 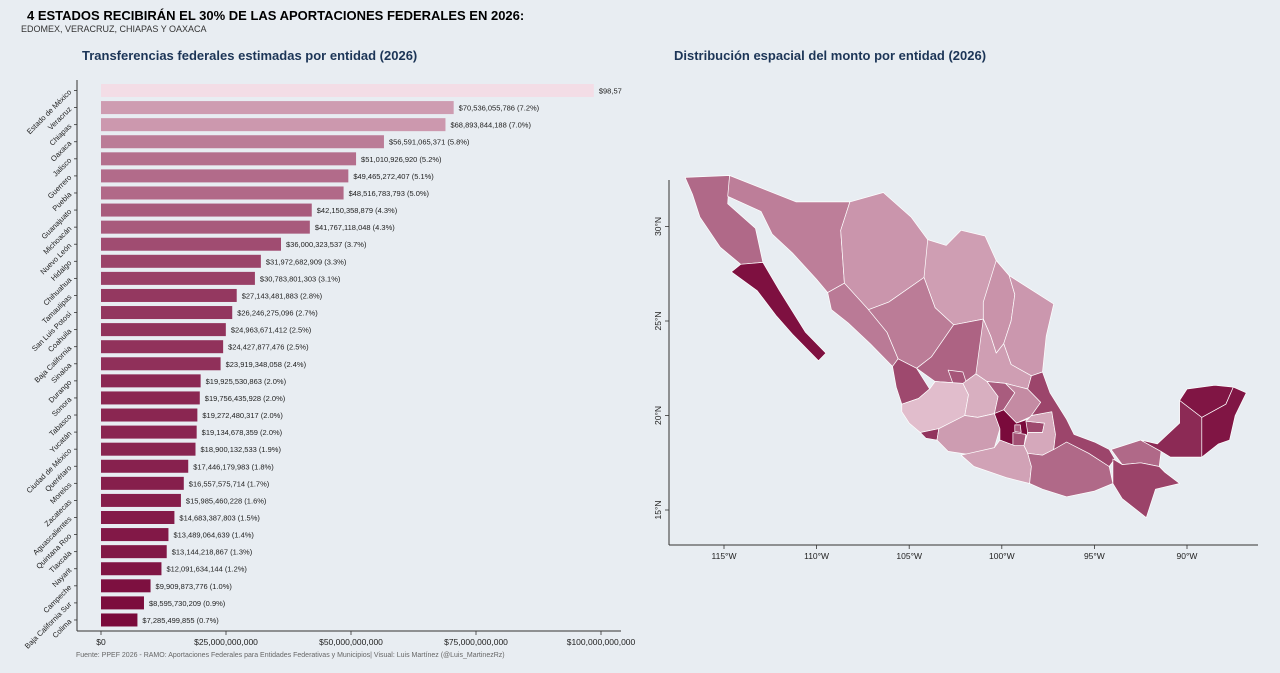 I want to click on bar-value-label: $19,925,530,863 (2.0%), so click(x=246, y=381).